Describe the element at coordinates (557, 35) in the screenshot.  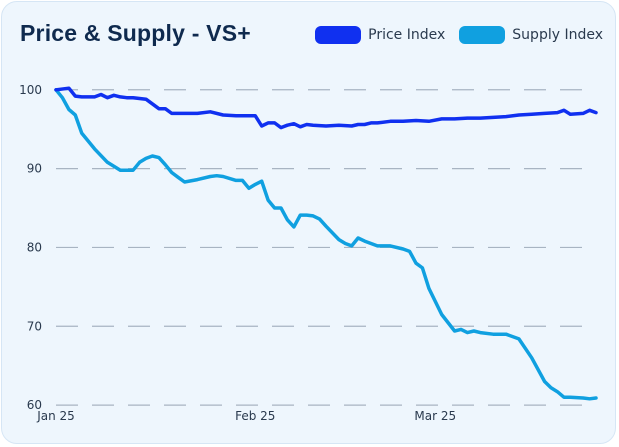
I see `legend-label-supply: Supply Index` at that location.